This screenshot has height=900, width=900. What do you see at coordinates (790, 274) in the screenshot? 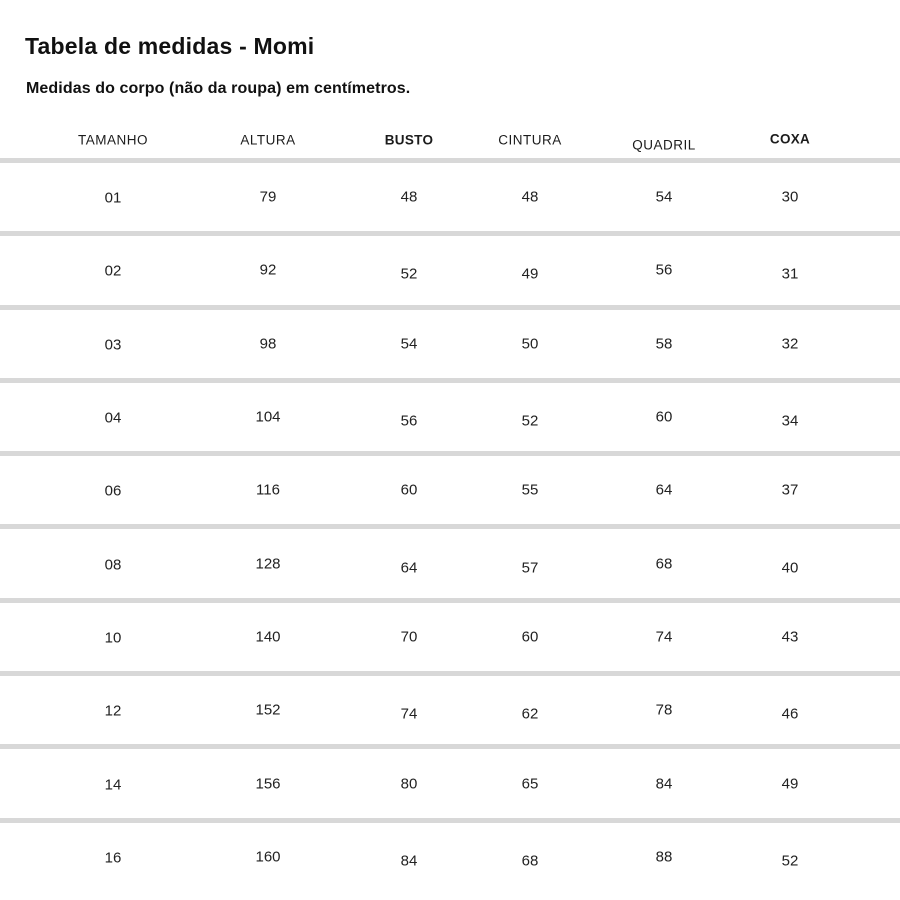
I see `cell-coxa: 31` at bounding box center [790, 274].